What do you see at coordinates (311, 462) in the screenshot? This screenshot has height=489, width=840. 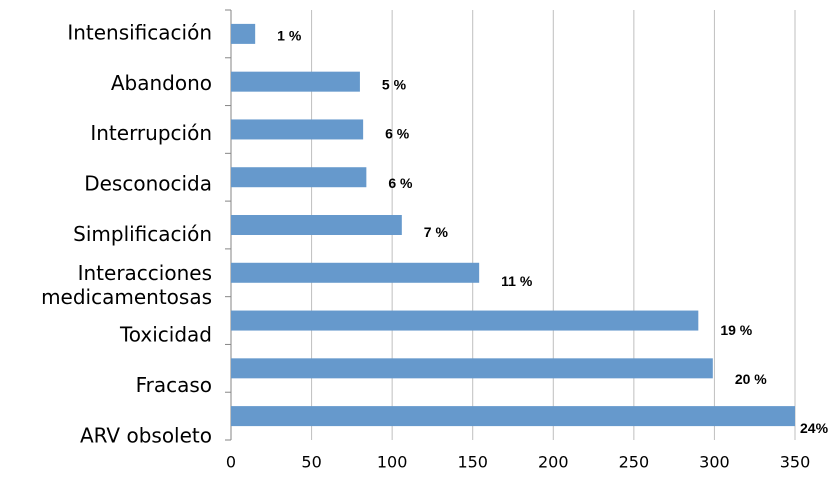 I see `x-tick-label: 50` at bounding box center [311, 462].